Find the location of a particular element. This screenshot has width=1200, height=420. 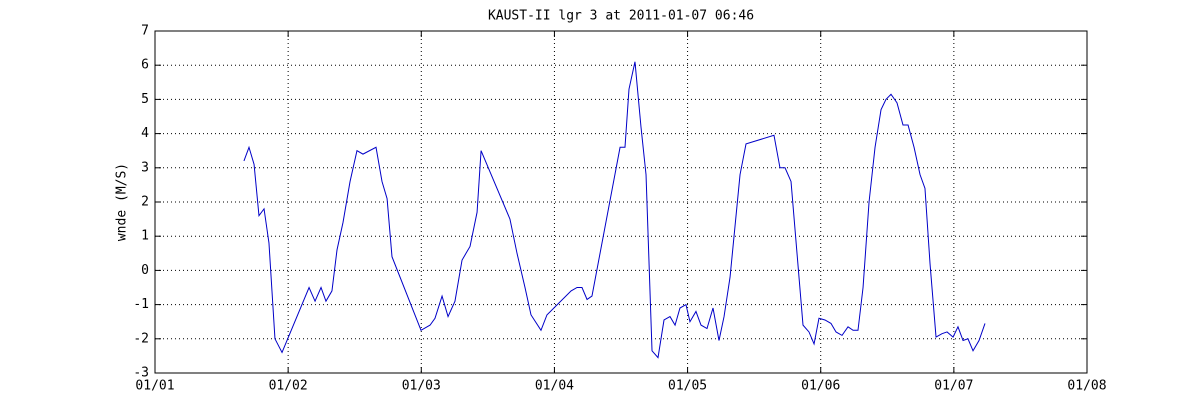

y-tick-label: 2 is located at coordinates (145, 202).